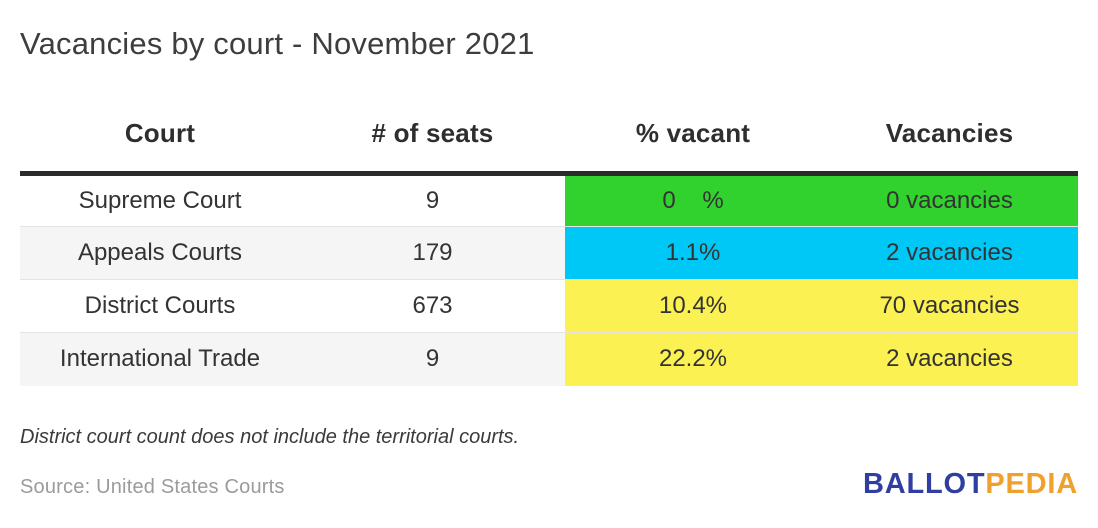 This screenshot has width=1098, height=528. Describe the element at coordinates (693, 200) in the screenshot. I see `pct-cell: 0 %` at that location.